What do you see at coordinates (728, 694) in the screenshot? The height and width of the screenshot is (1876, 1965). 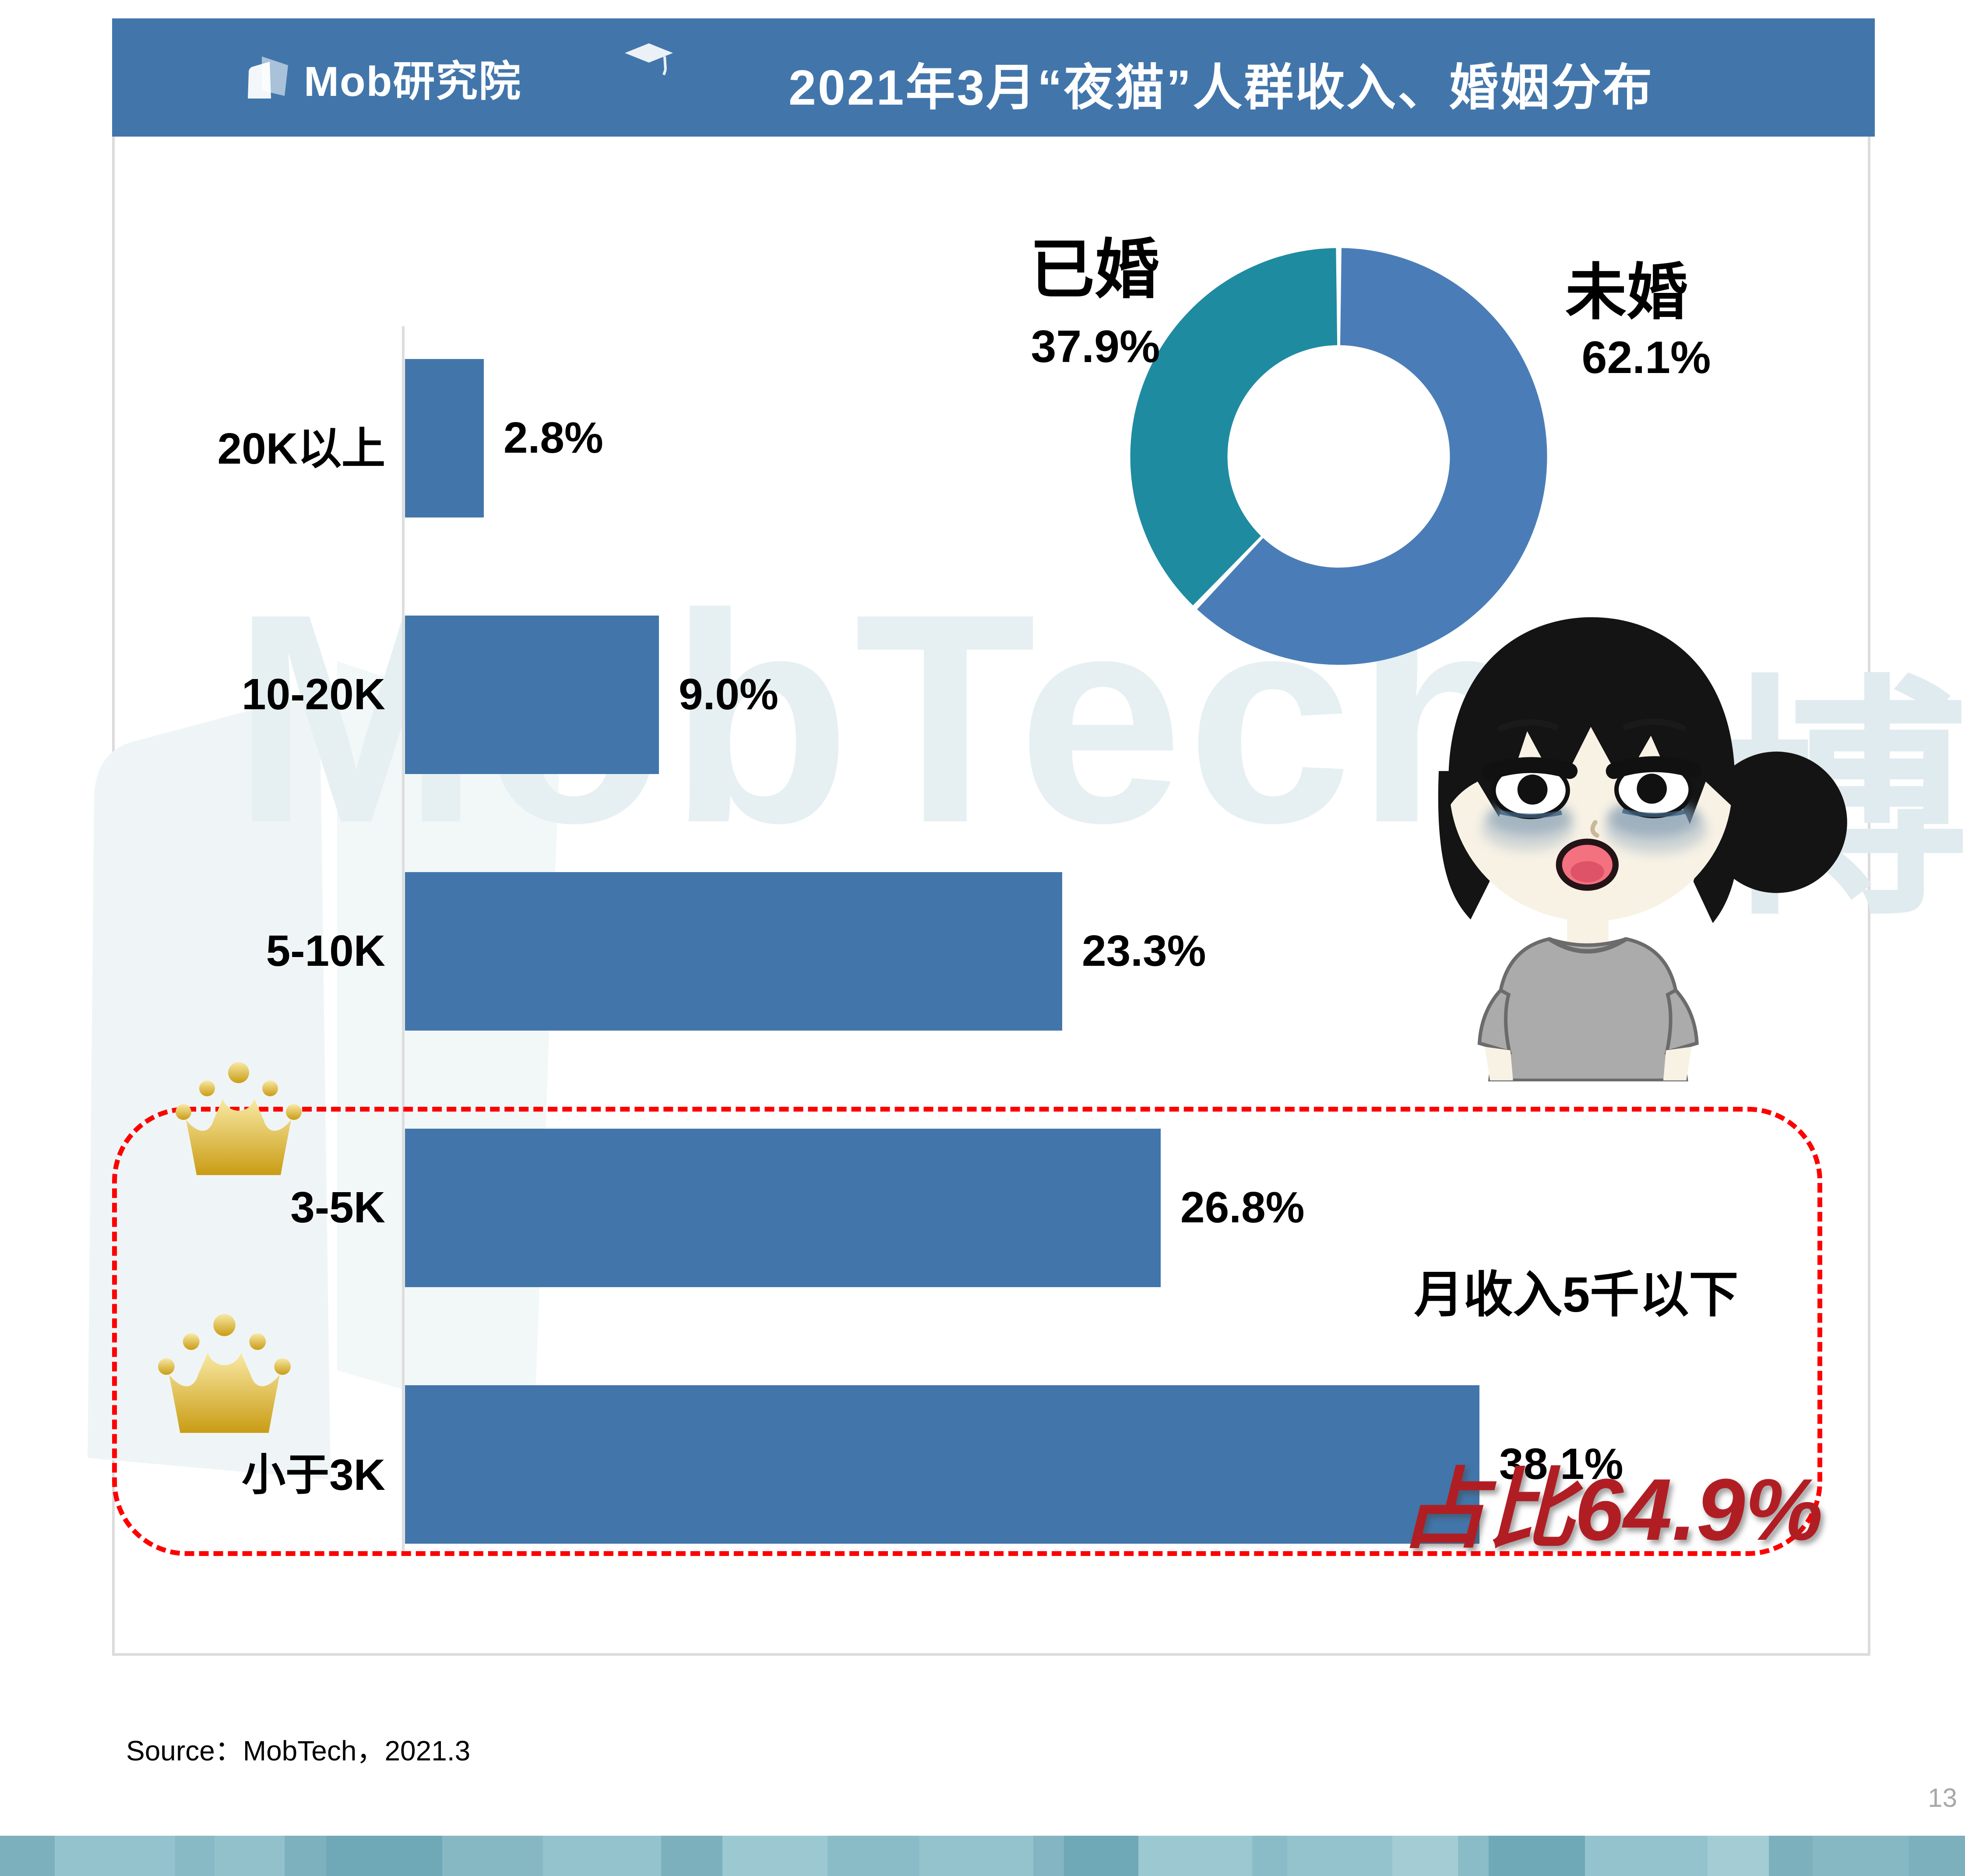 I see `value-label: 9.0%` at bounding box center [728, 694].